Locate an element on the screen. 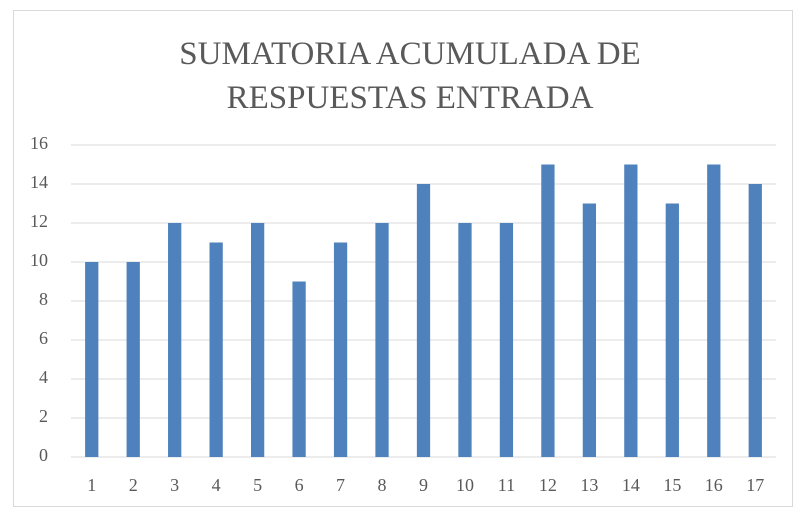  x-tick-label: 11 is located at coordinates (506, 485).